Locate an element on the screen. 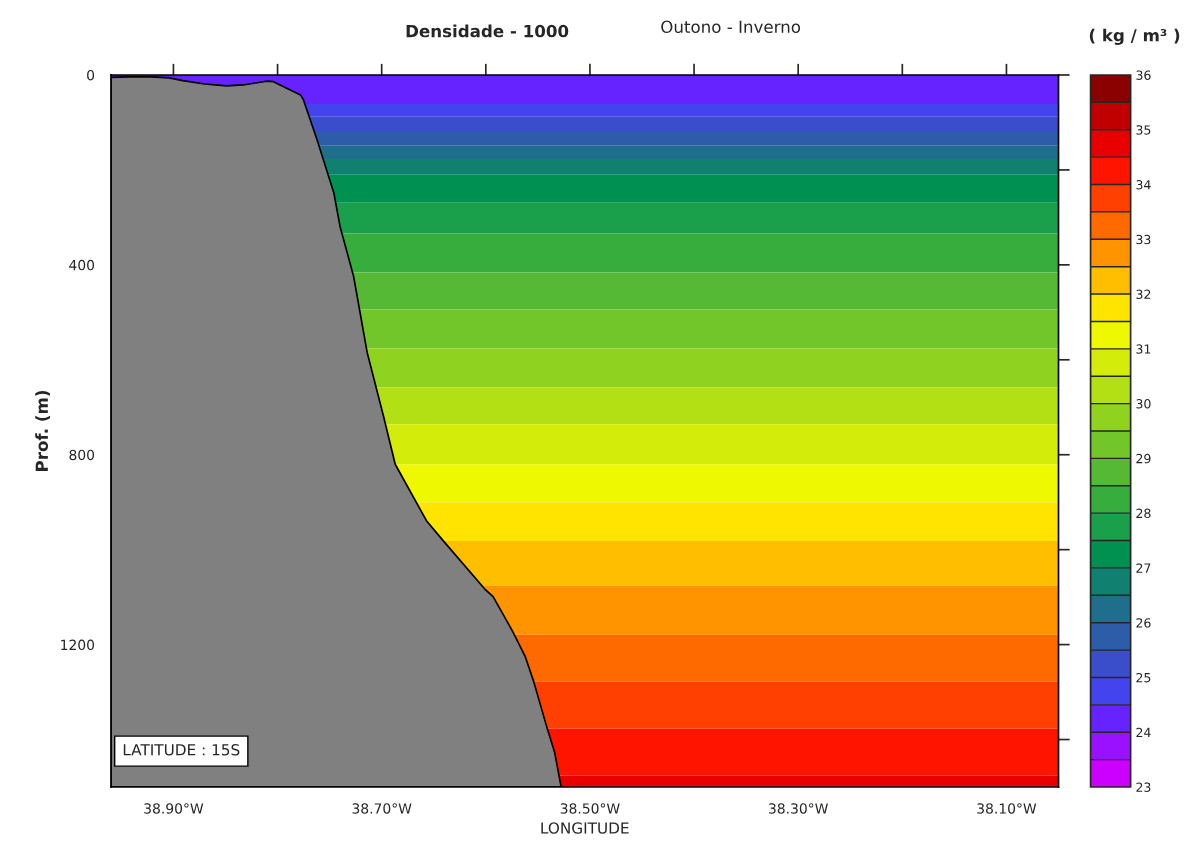 This screenshot has width=1188, height=856. color-bar-label: 28 is located at coordinates (1143, 513).